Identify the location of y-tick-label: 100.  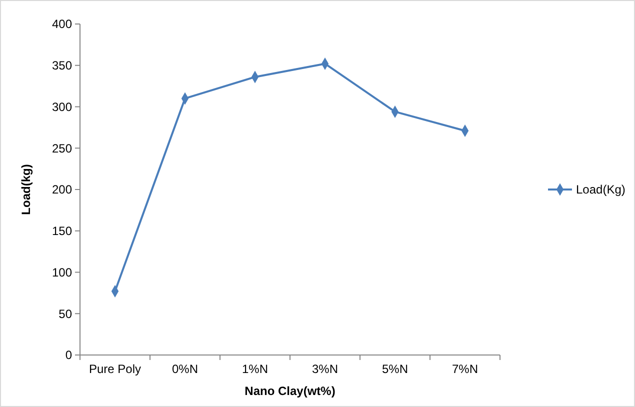
(62, 272).